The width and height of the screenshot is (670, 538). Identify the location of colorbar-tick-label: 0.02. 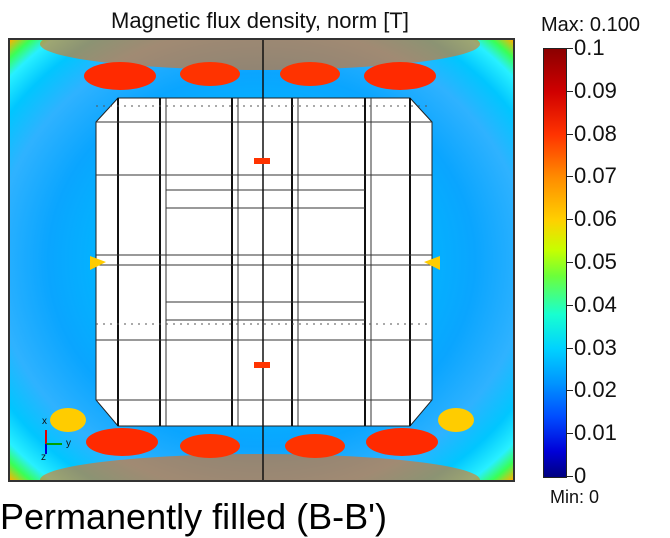
(595, 390).